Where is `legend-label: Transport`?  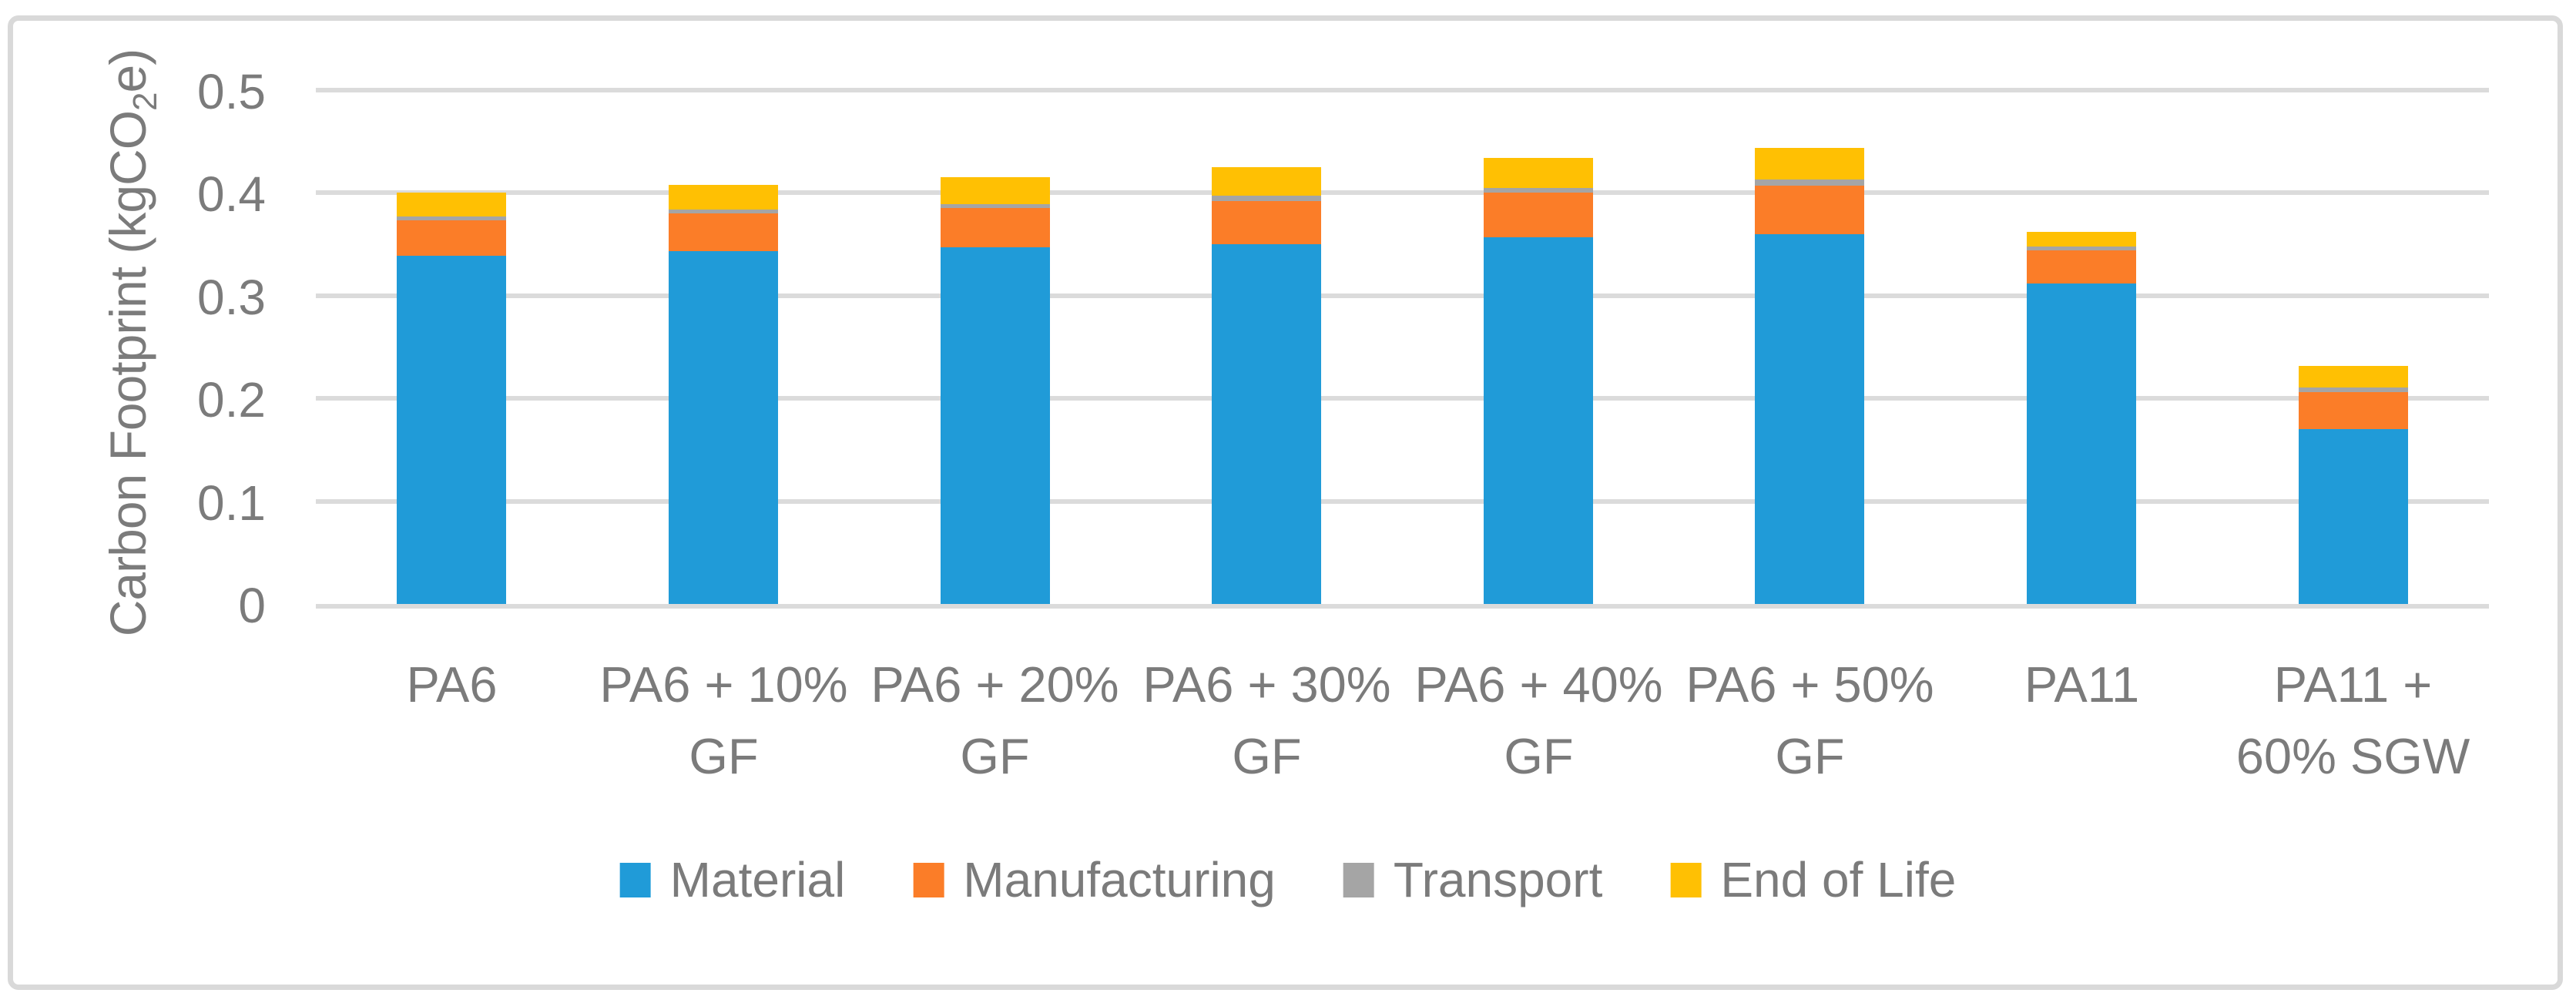
legend-label: Transport is located at coordinates (1498, 879).